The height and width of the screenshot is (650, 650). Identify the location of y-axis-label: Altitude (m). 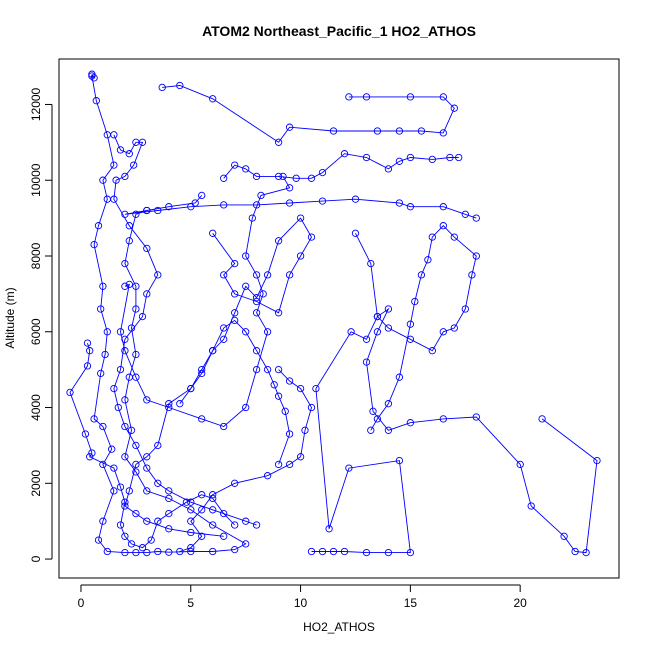
(10, 317).